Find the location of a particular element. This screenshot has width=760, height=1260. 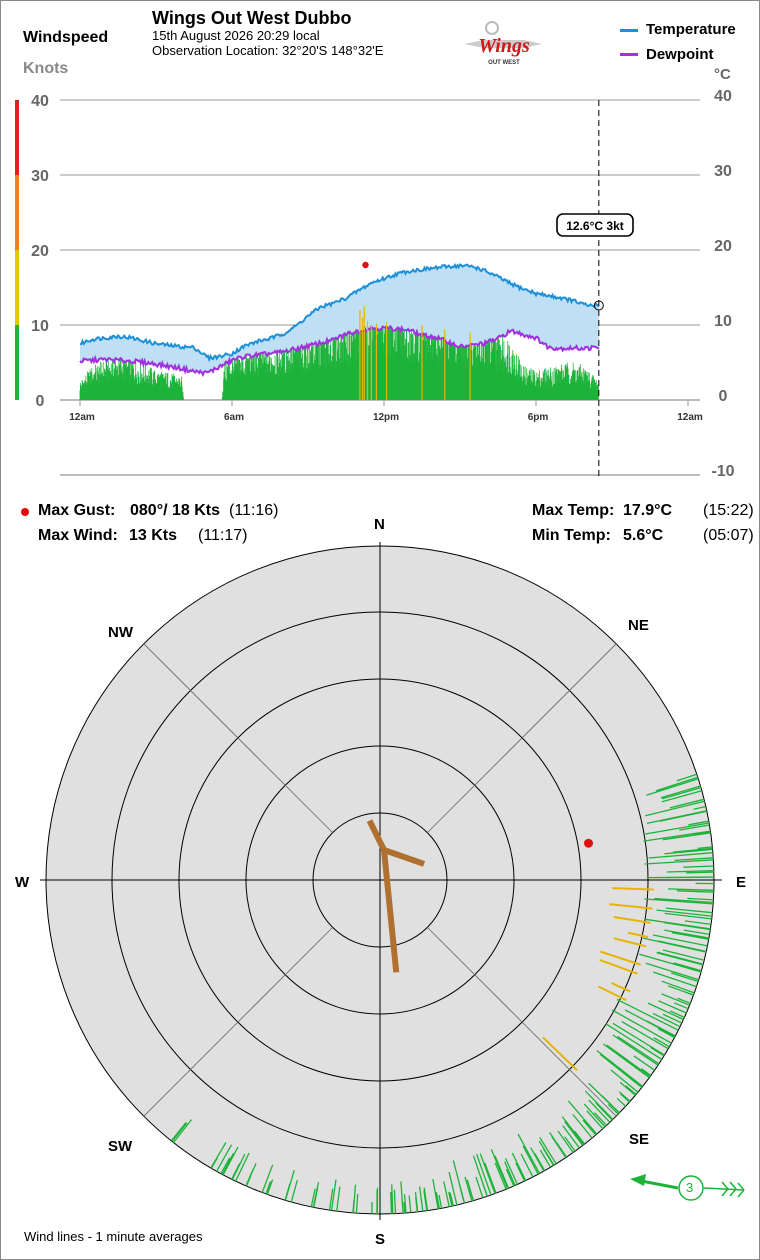

left-axis-title: Windspeed is located at coordinates (66, 37).